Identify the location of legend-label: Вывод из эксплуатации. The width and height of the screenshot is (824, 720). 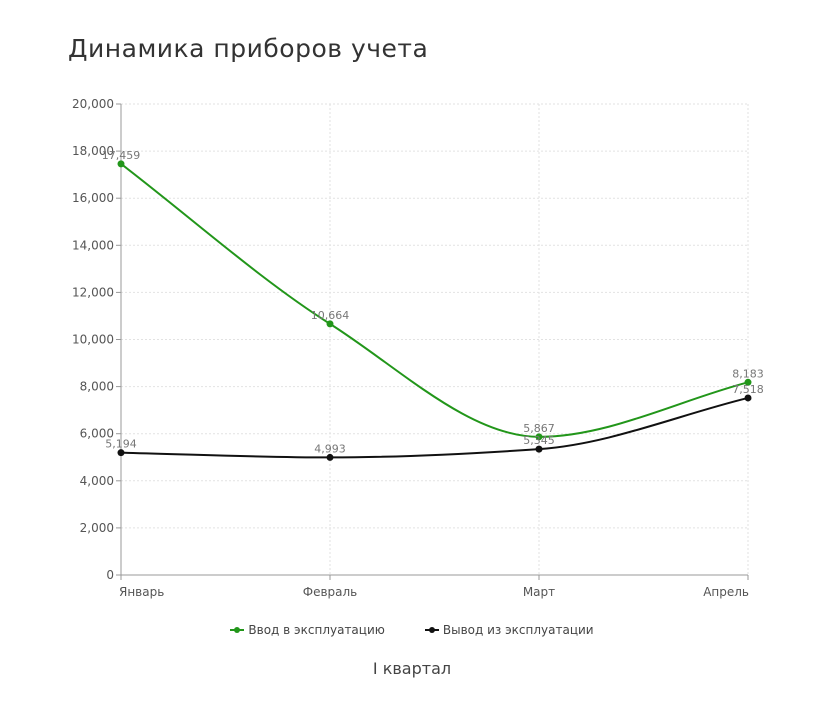
(518, 630).